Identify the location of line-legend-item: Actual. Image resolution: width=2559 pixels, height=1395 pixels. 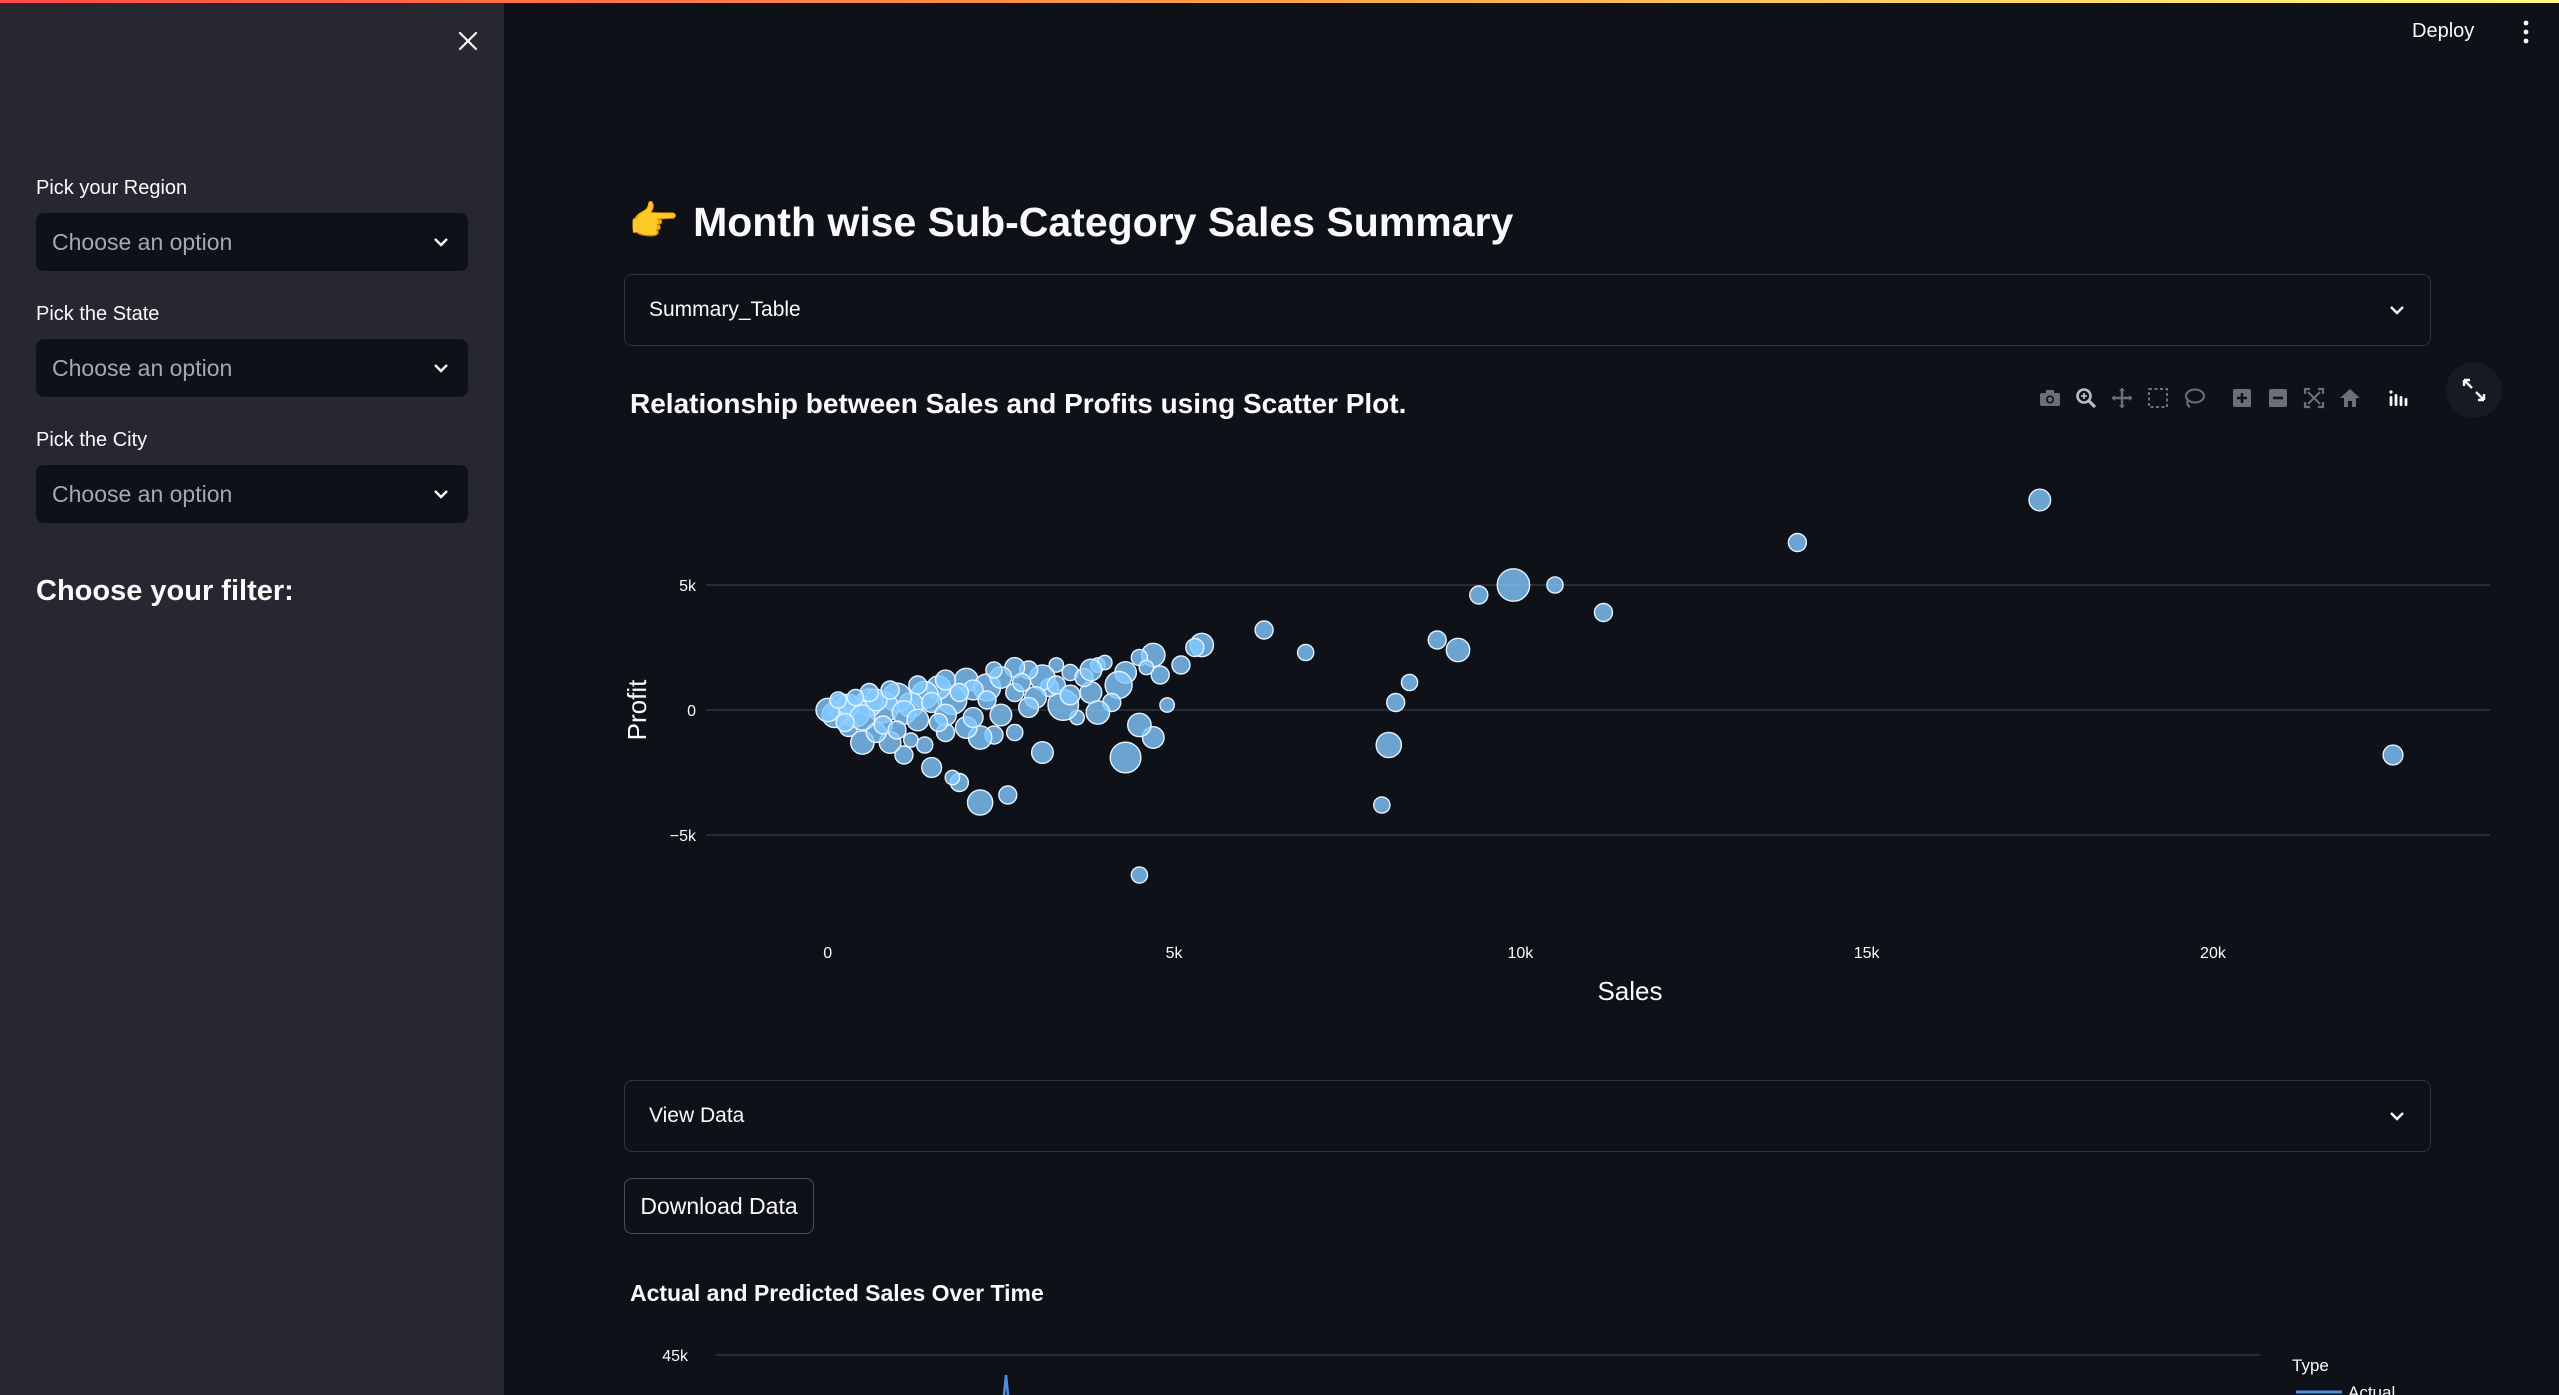
(2371, 1389).